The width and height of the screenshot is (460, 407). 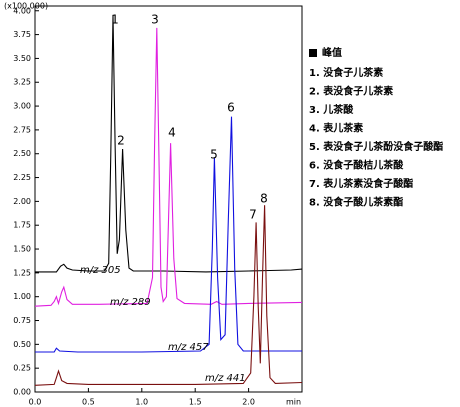 What do you see at coordinates (225, 378) in the screenshot?
I see `trace-label: m/z 441` at bounding box center [225, 378].